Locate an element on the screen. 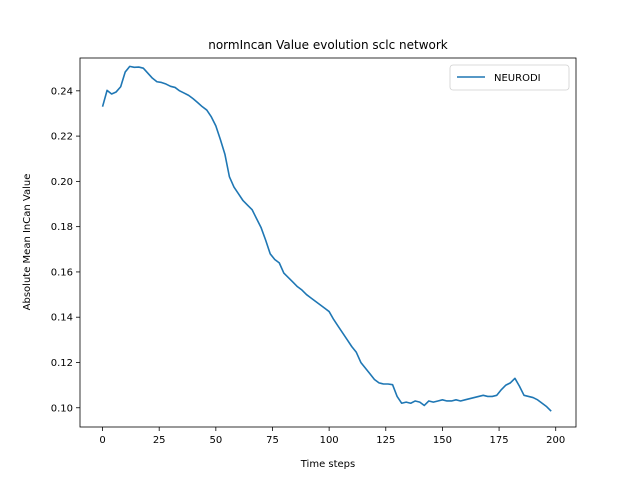  y-tick-label: 0.24 is located at coordinates (62, 91).